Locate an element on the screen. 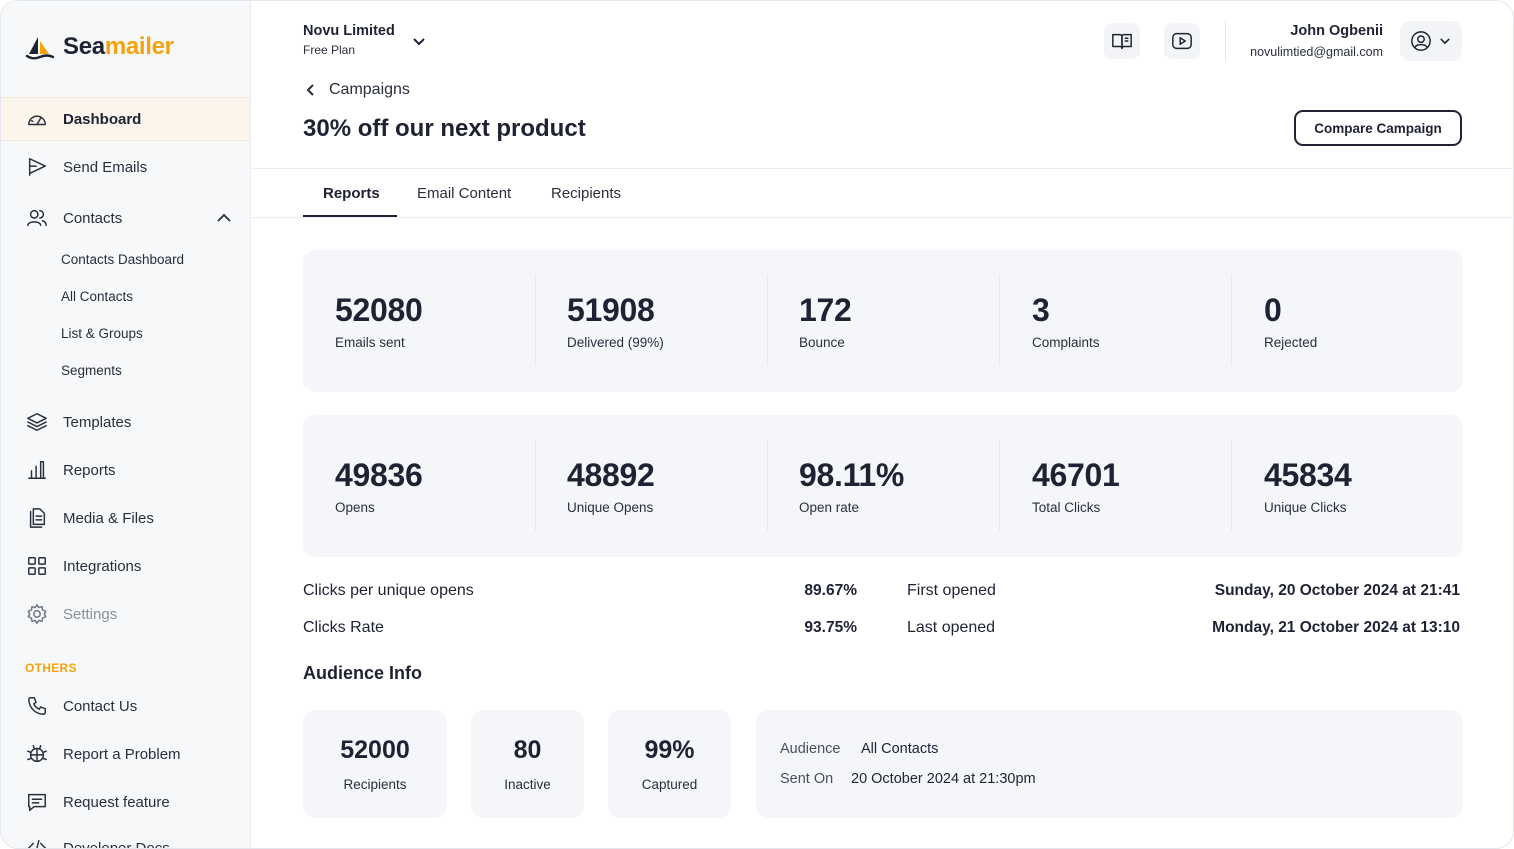 Image resolution: width=1514 pixels, height=849 pixels. users-icon is located at coordinates (37, 218).